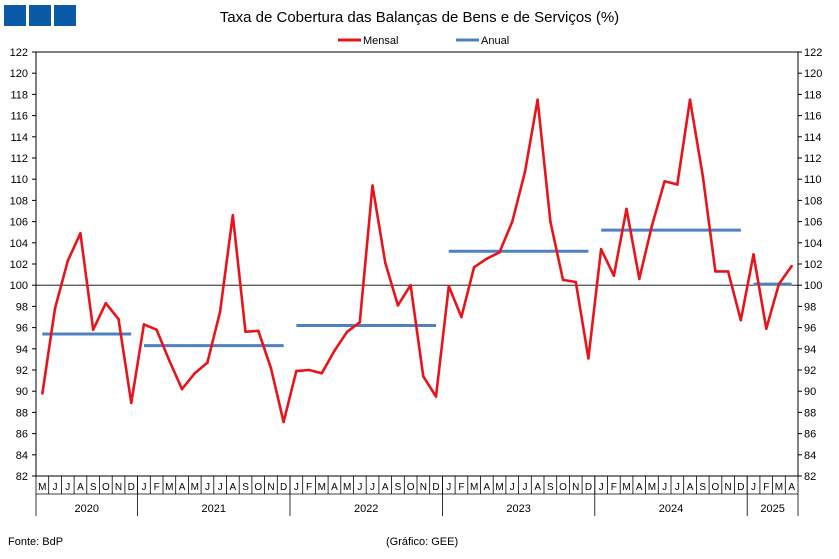  Describe the element at coordinates (772, 509) in the screenshot. I see `x-tick-label-year: 2025` at that location.